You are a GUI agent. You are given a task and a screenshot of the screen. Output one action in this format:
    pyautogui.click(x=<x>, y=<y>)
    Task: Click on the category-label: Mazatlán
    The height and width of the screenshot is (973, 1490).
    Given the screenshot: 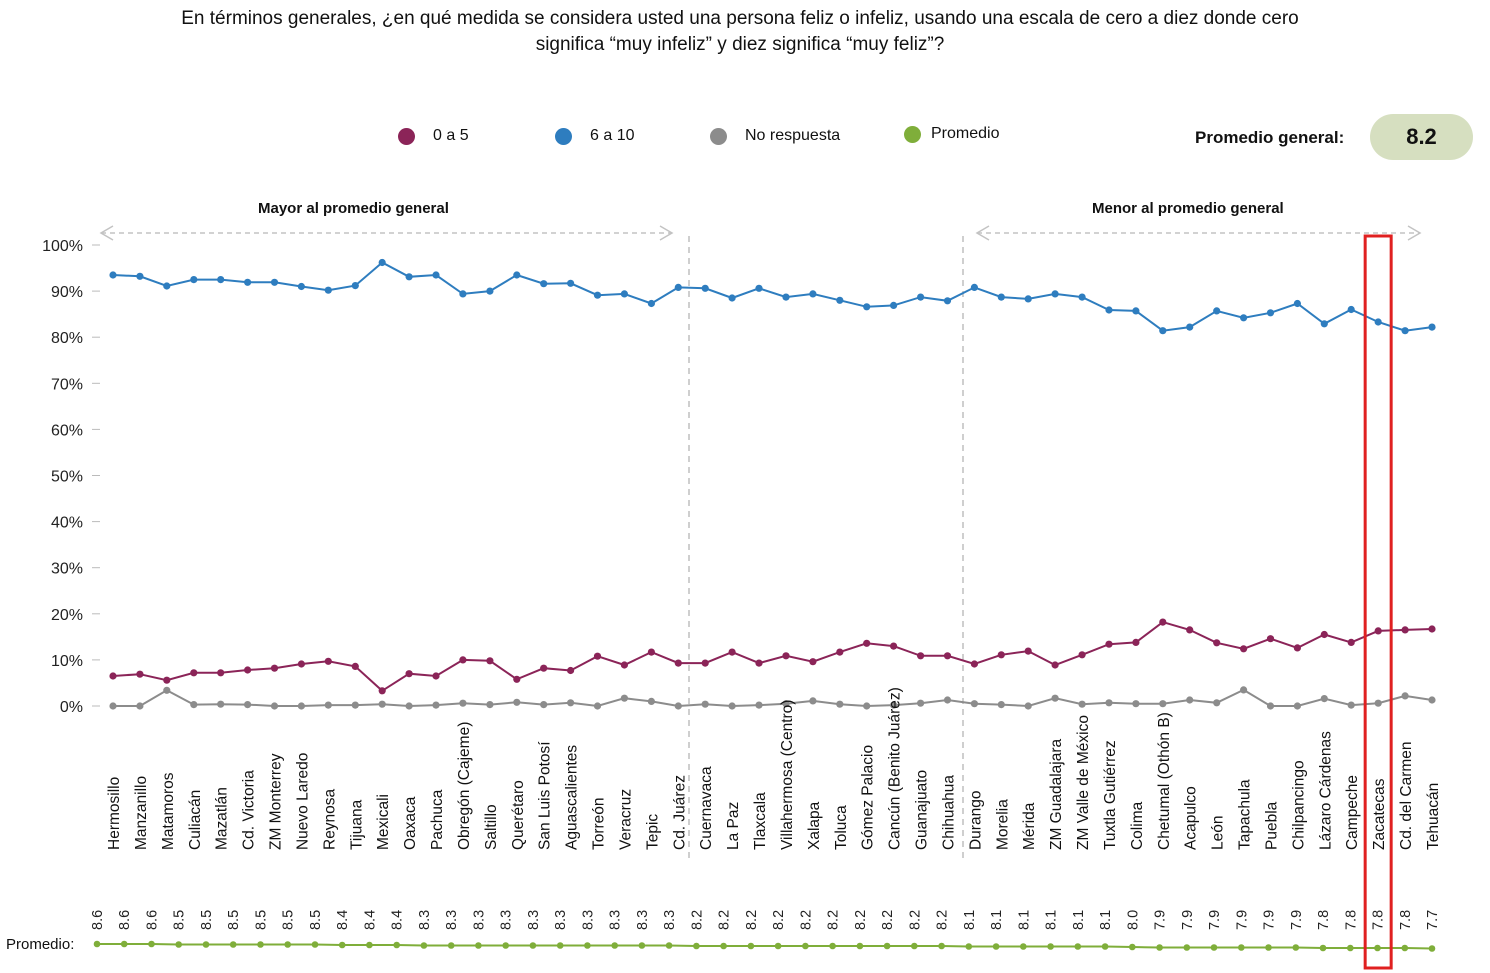 What is the action you would take?
    pyautogui.click(x=222, y=818)
    